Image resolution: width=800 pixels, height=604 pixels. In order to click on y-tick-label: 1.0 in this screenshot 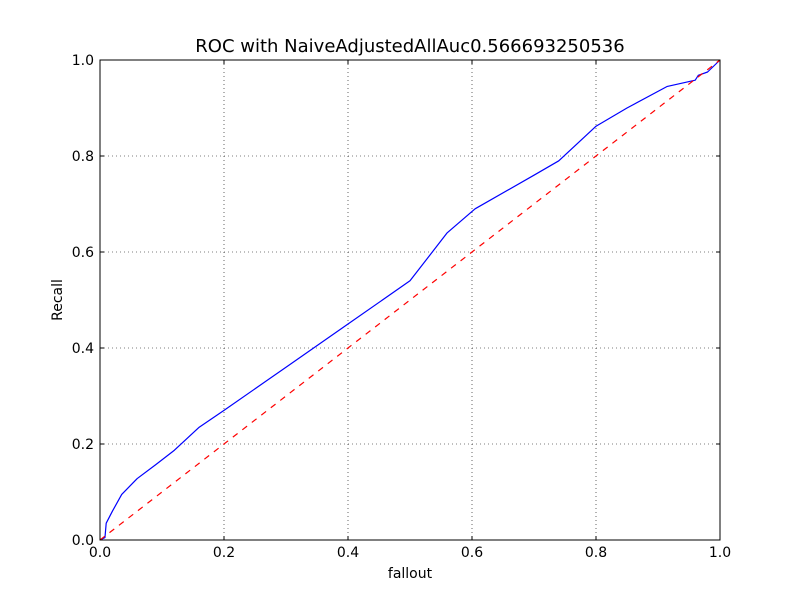, I will do `click(83, 61)`.